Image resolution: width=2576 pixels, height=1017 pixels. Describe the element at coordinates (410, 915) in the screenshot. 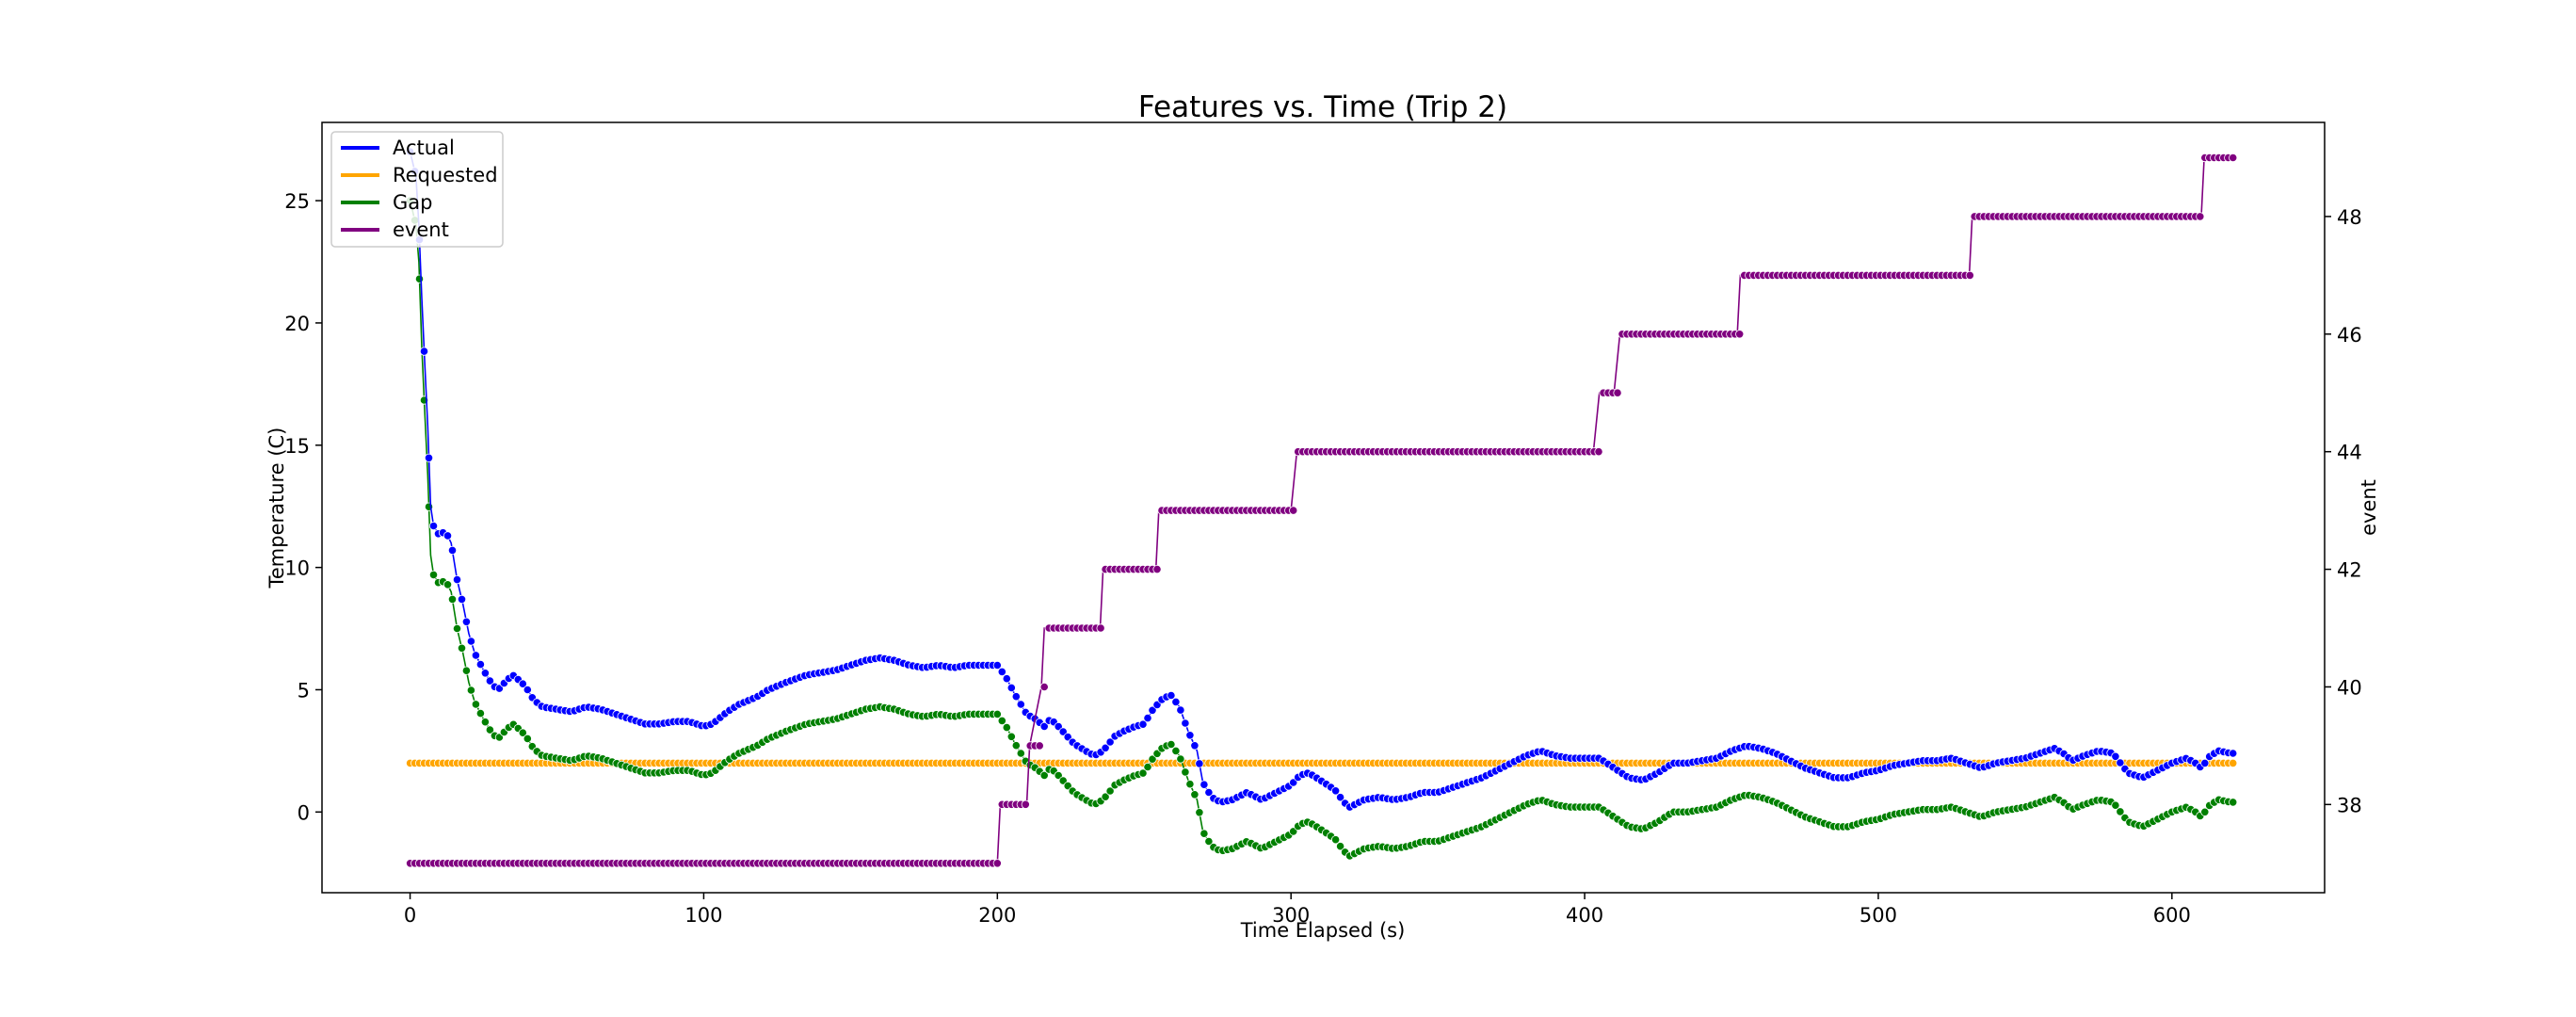

I see `x-tick-label: 0` at that location.